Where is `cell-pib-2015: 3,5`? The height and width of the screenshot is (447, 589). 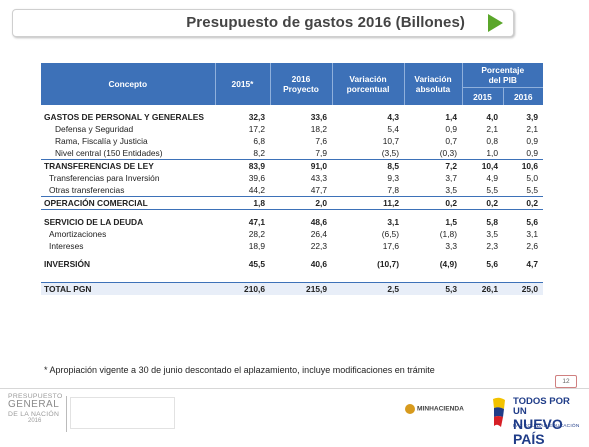
cell-pib-2015: 3,5 is located at coordinates (492, 234).